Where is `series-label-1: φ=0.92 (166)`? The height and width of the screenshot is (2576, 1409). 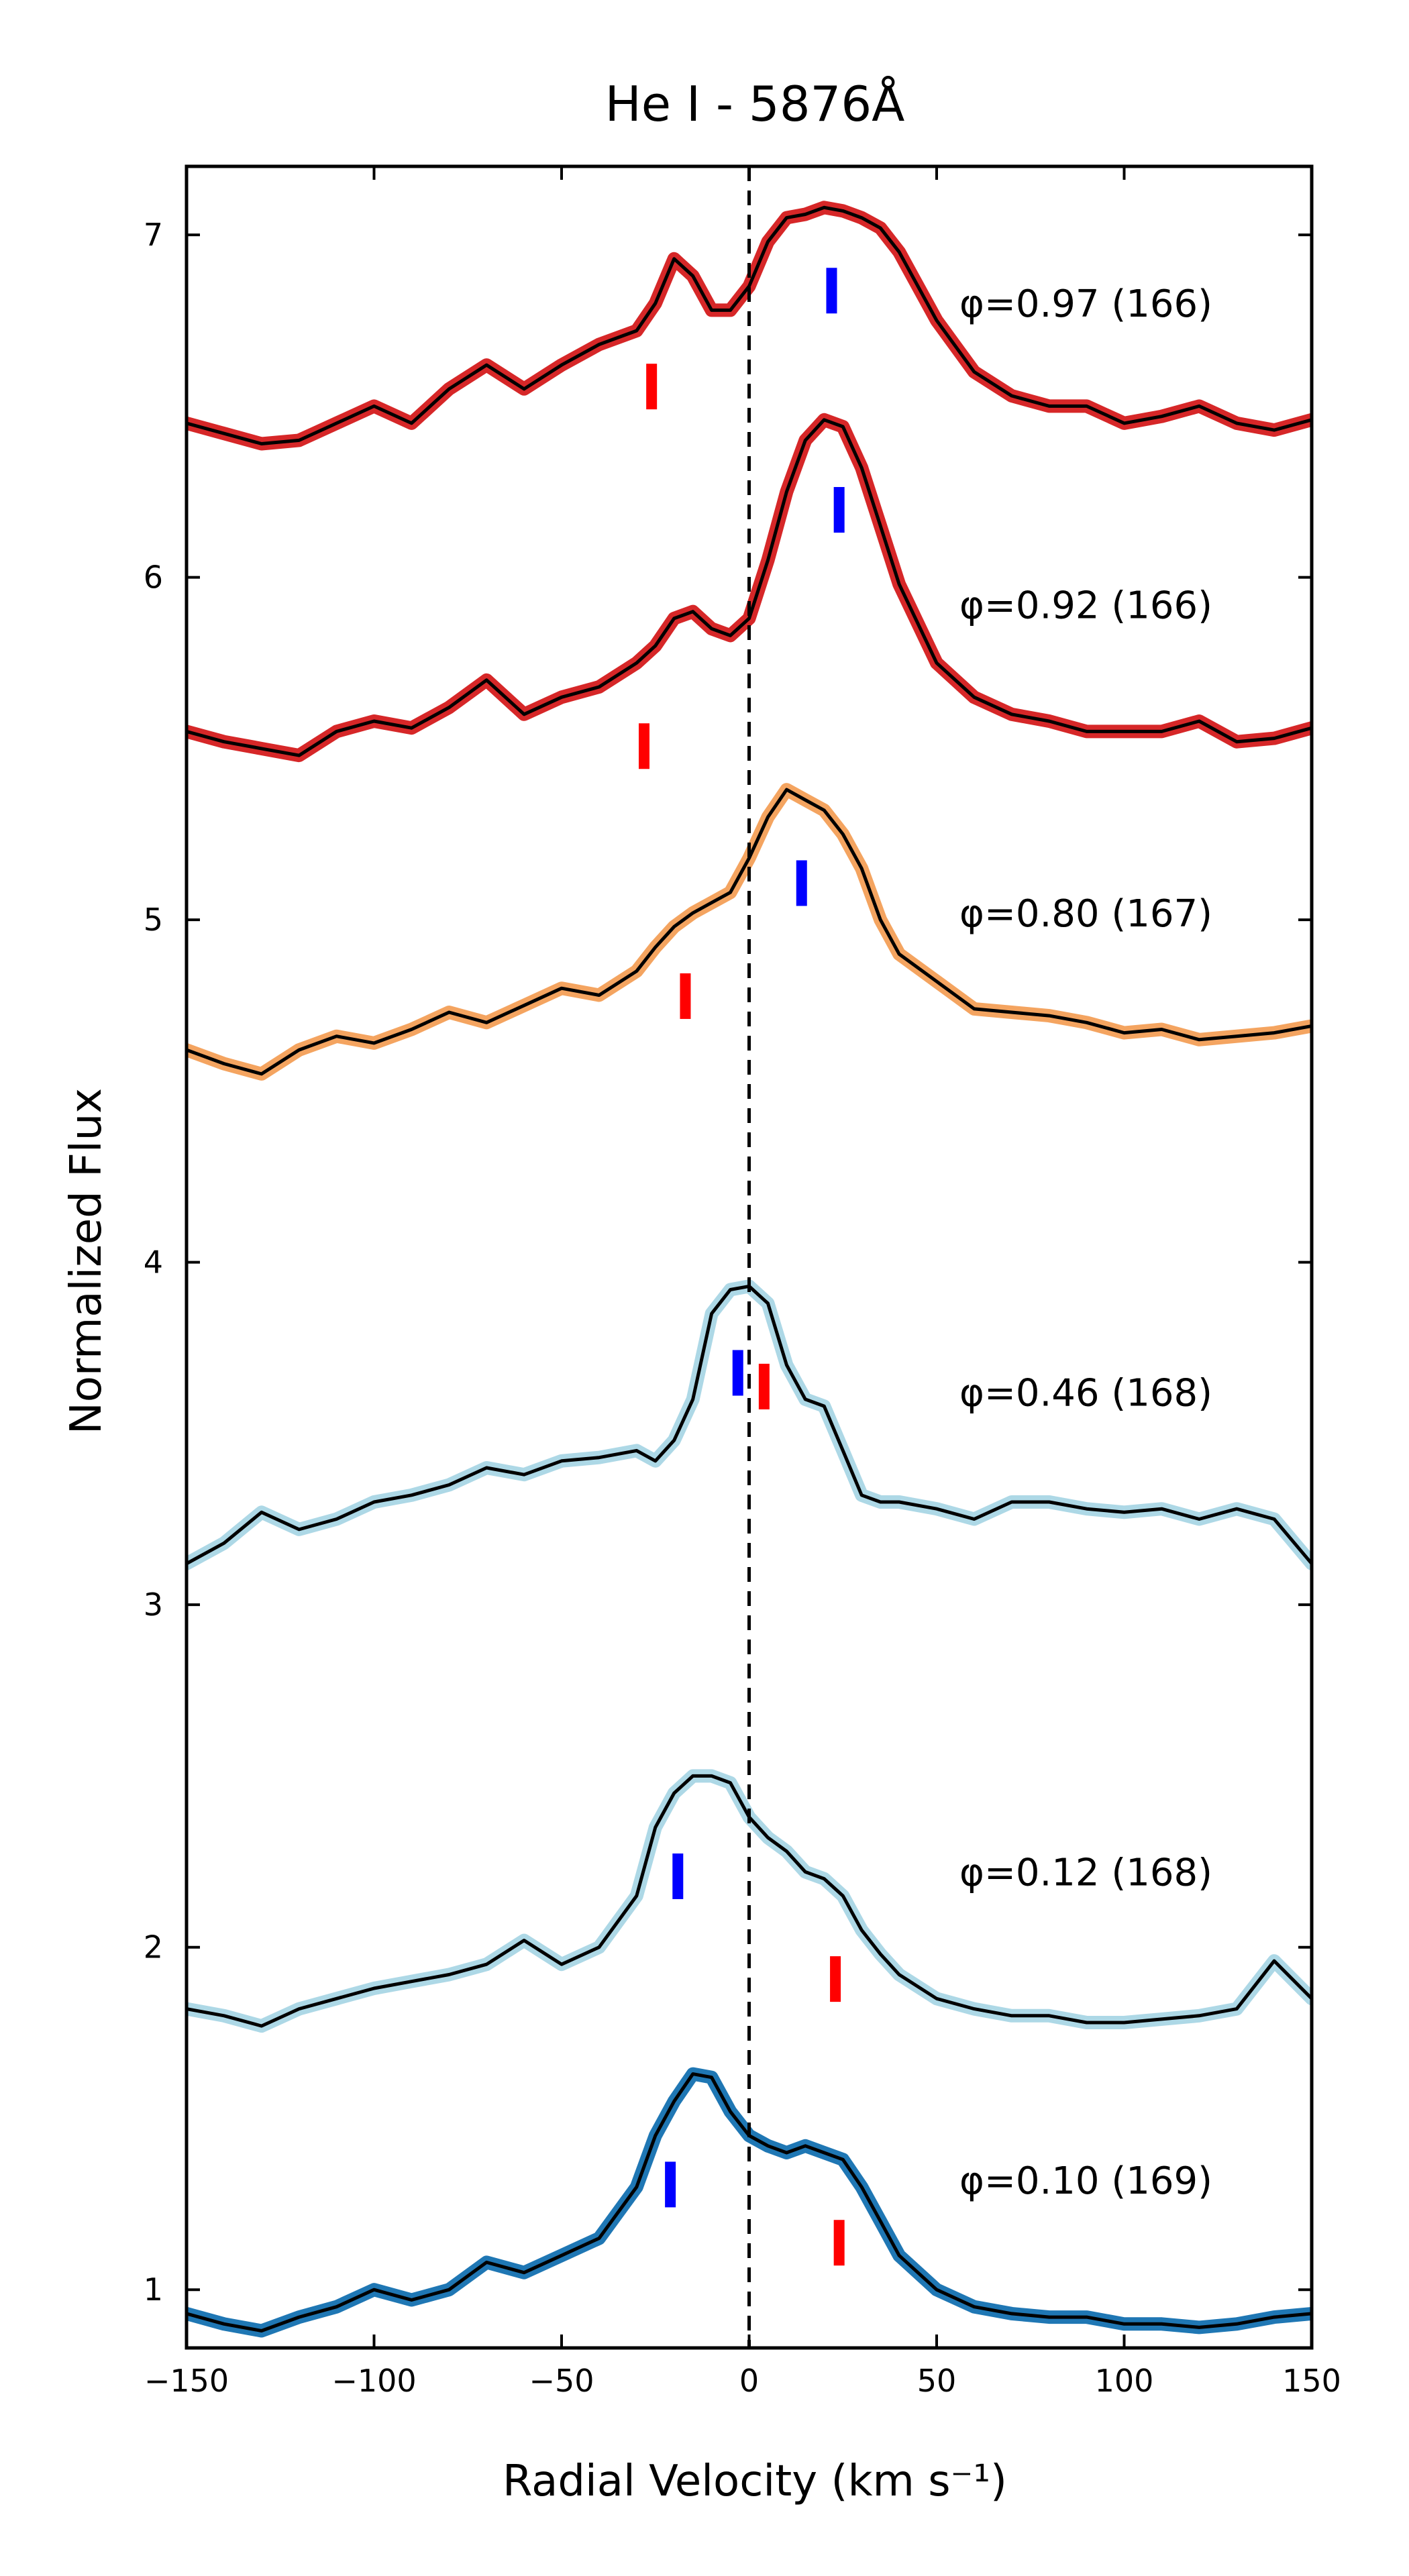 series-label-1: φ=0.92 (166) is located at coordinates (1085, 605).